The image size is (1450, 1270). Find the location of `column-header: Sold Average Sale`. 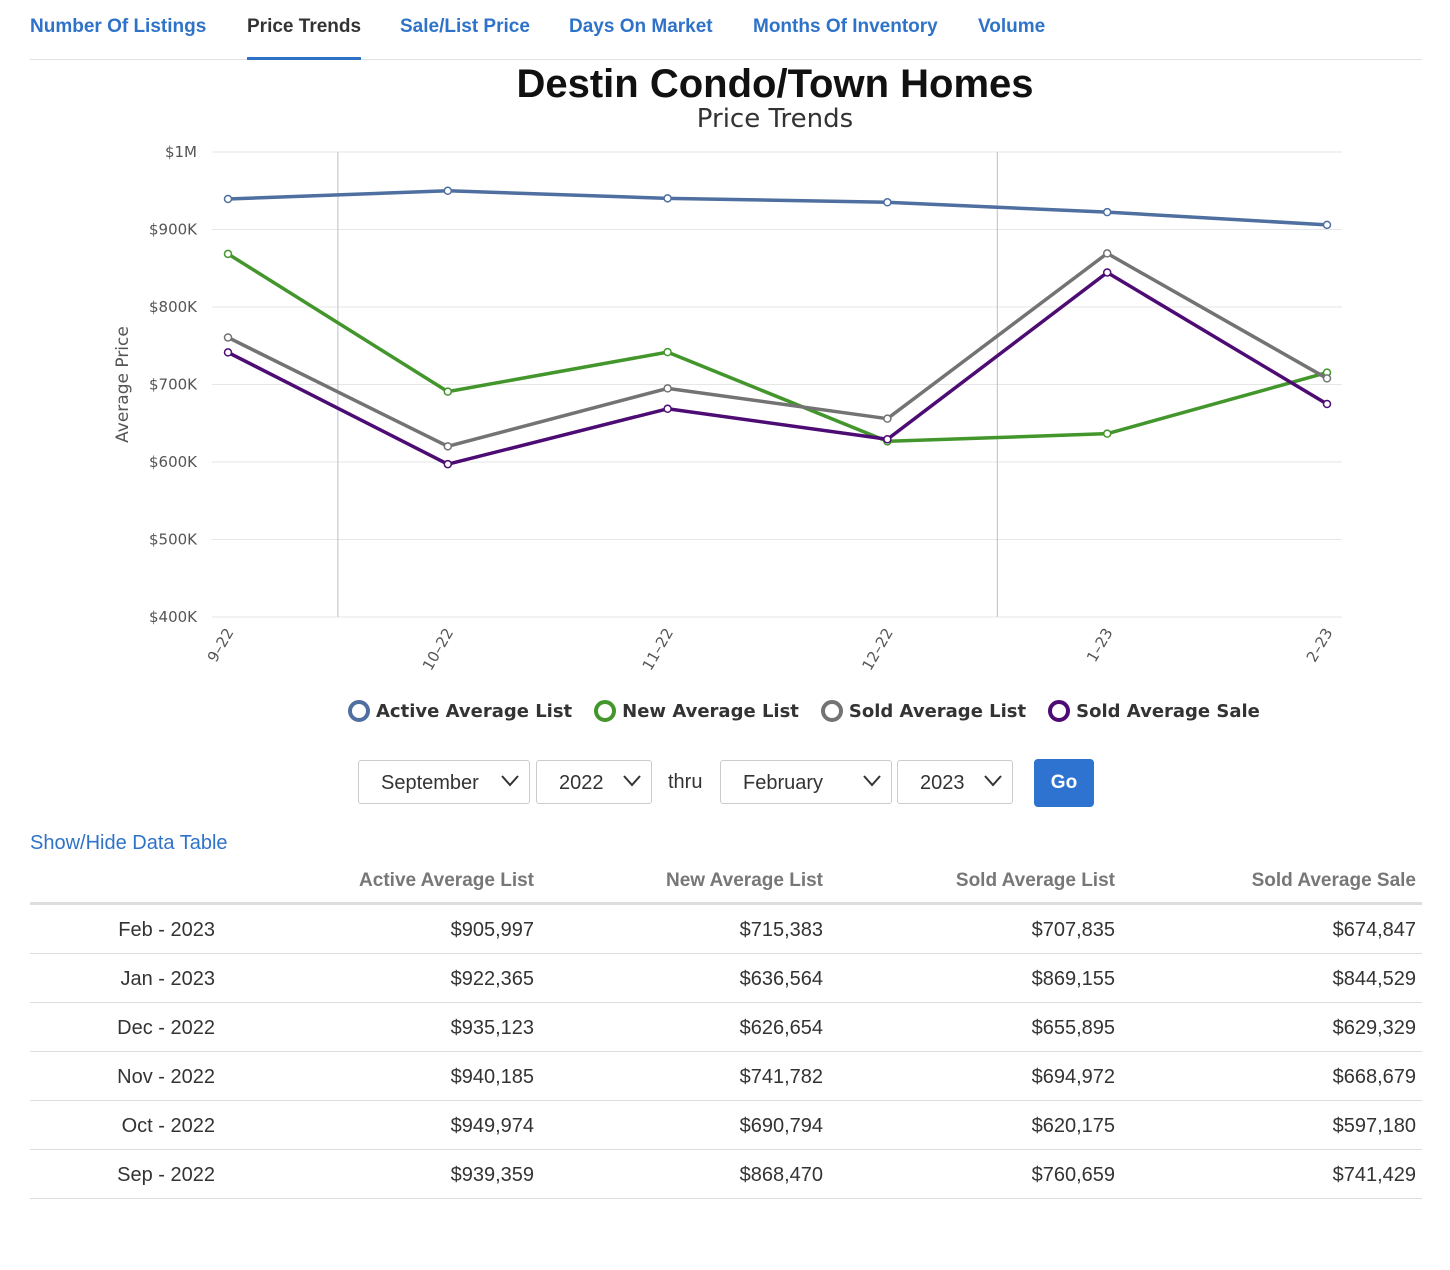

column-header: Sold Average Sale is located at coordinates (1333, 880).